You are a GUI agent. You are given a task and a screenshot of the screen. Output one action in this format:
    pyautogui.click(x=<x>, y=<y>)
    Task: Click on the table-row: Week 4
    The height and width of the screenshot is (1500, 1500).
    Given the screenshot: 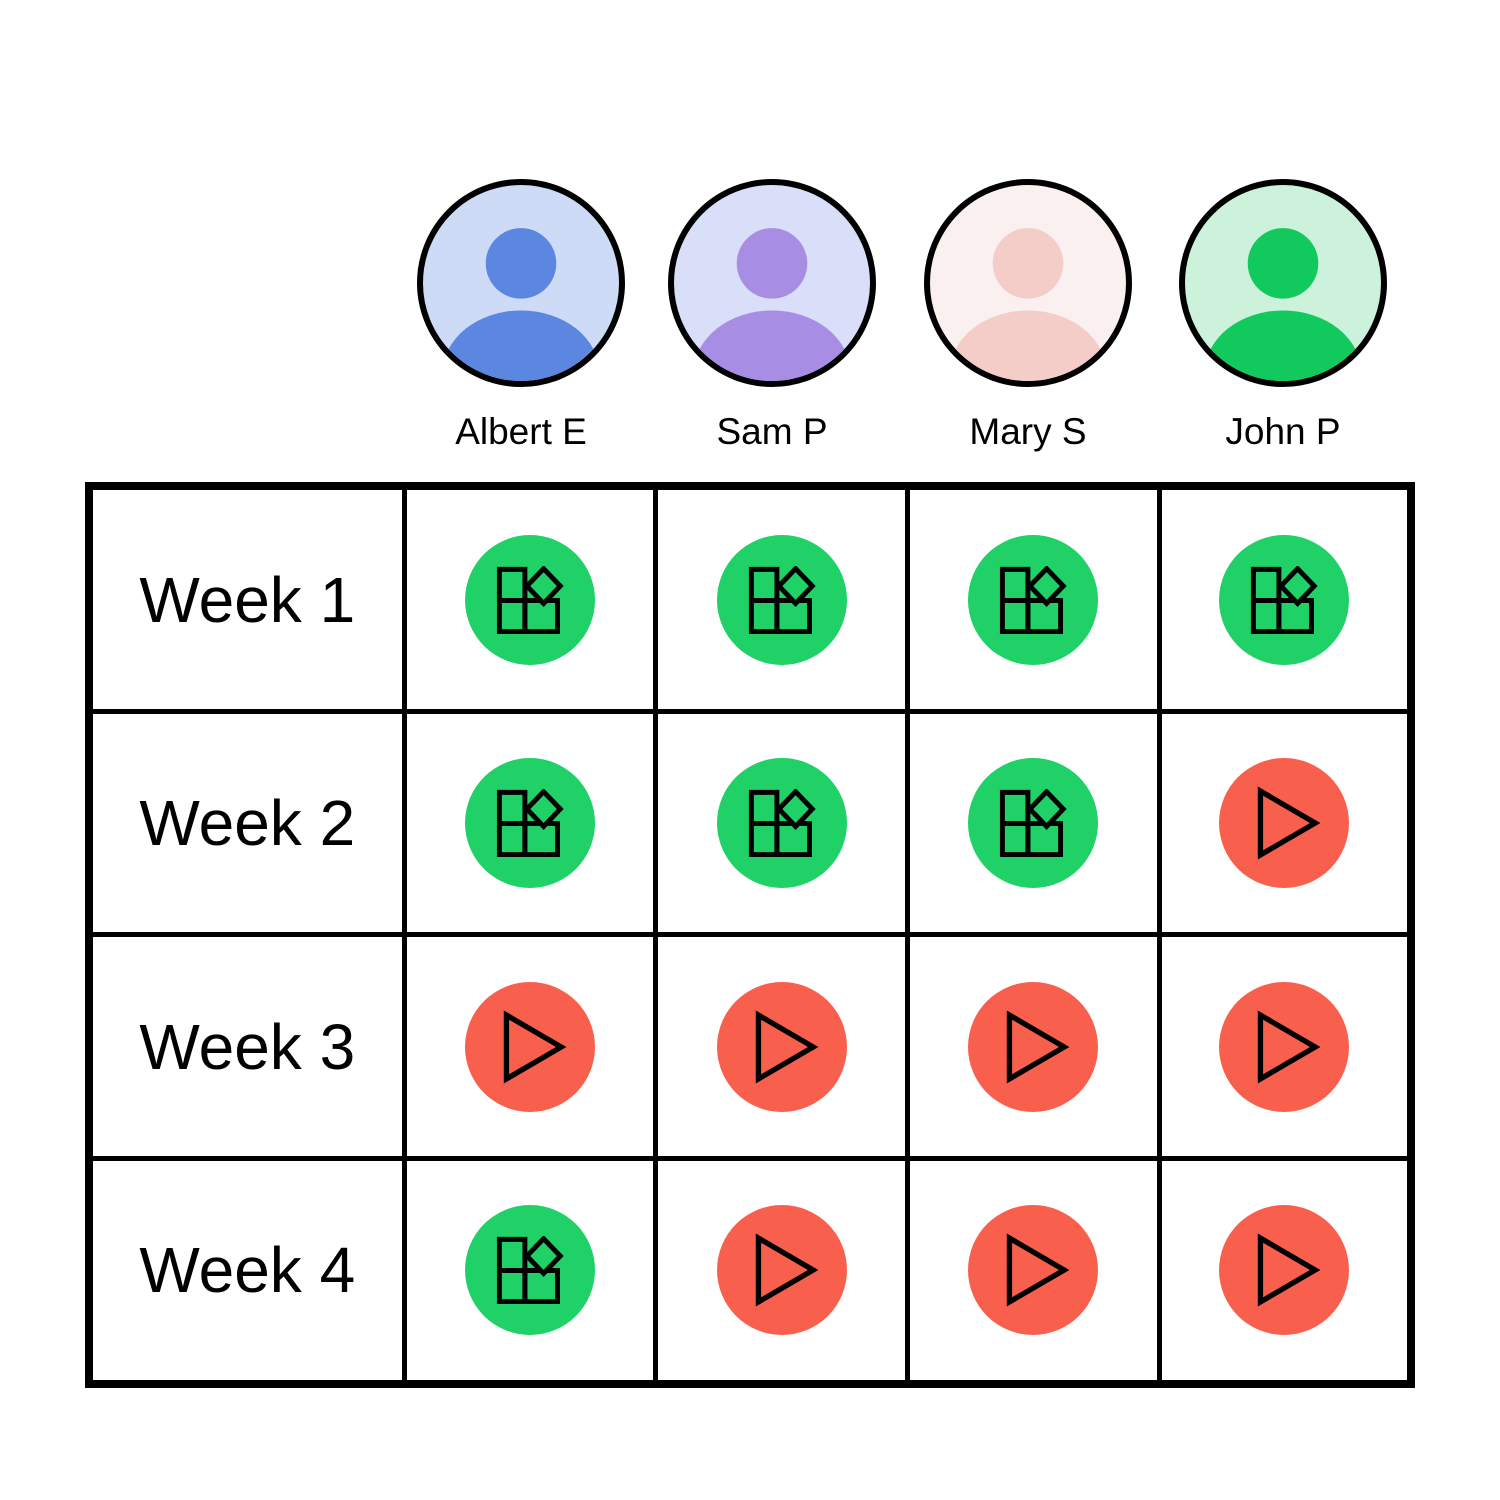 What is the action you would take?
    pyautogui.click(x=750, y=1271)
    